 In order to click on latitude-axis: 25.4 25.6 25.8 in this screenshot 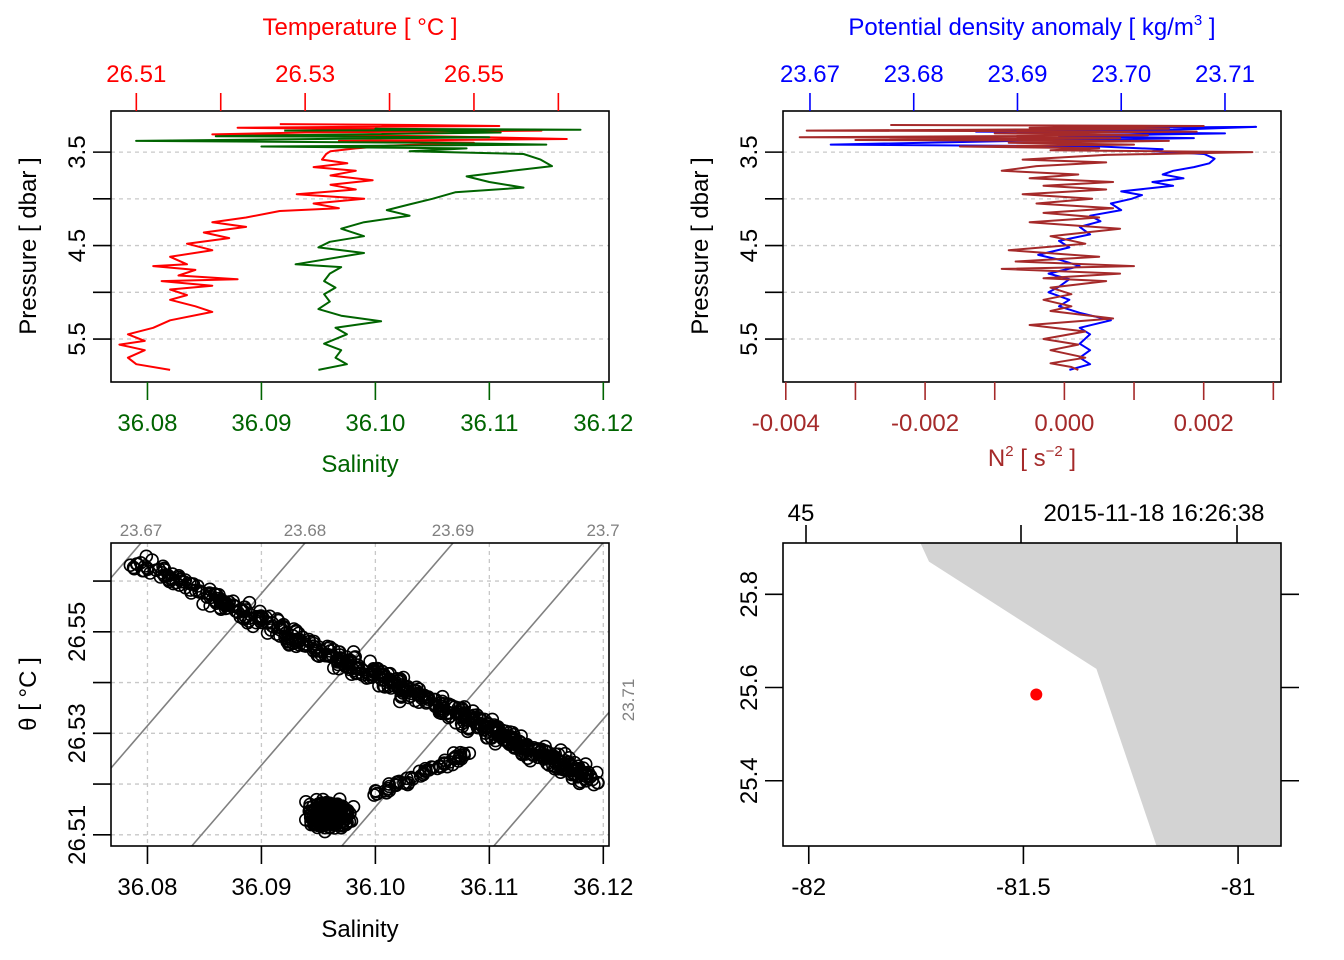, I will do `click(759, 687)`.